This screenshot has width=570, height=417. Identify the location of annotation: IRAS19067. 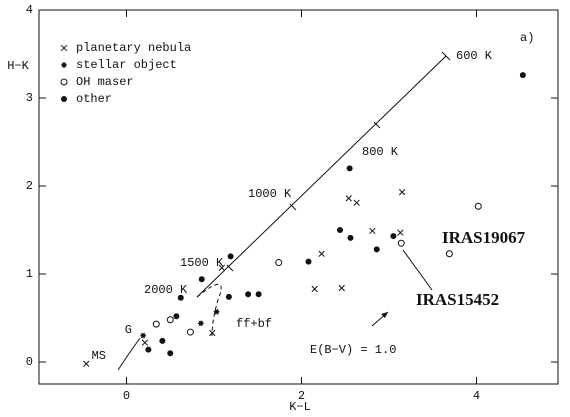
(484, 237).